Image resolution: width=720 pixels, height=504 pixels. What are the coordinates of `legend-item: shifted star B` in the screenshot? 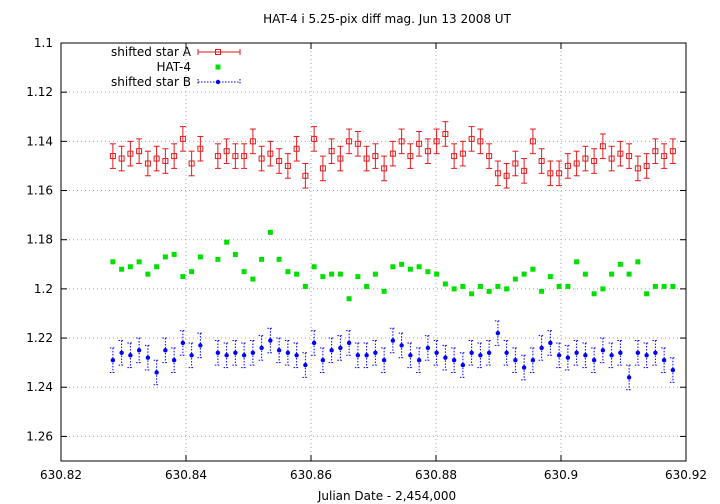 It's located at (176, 82).